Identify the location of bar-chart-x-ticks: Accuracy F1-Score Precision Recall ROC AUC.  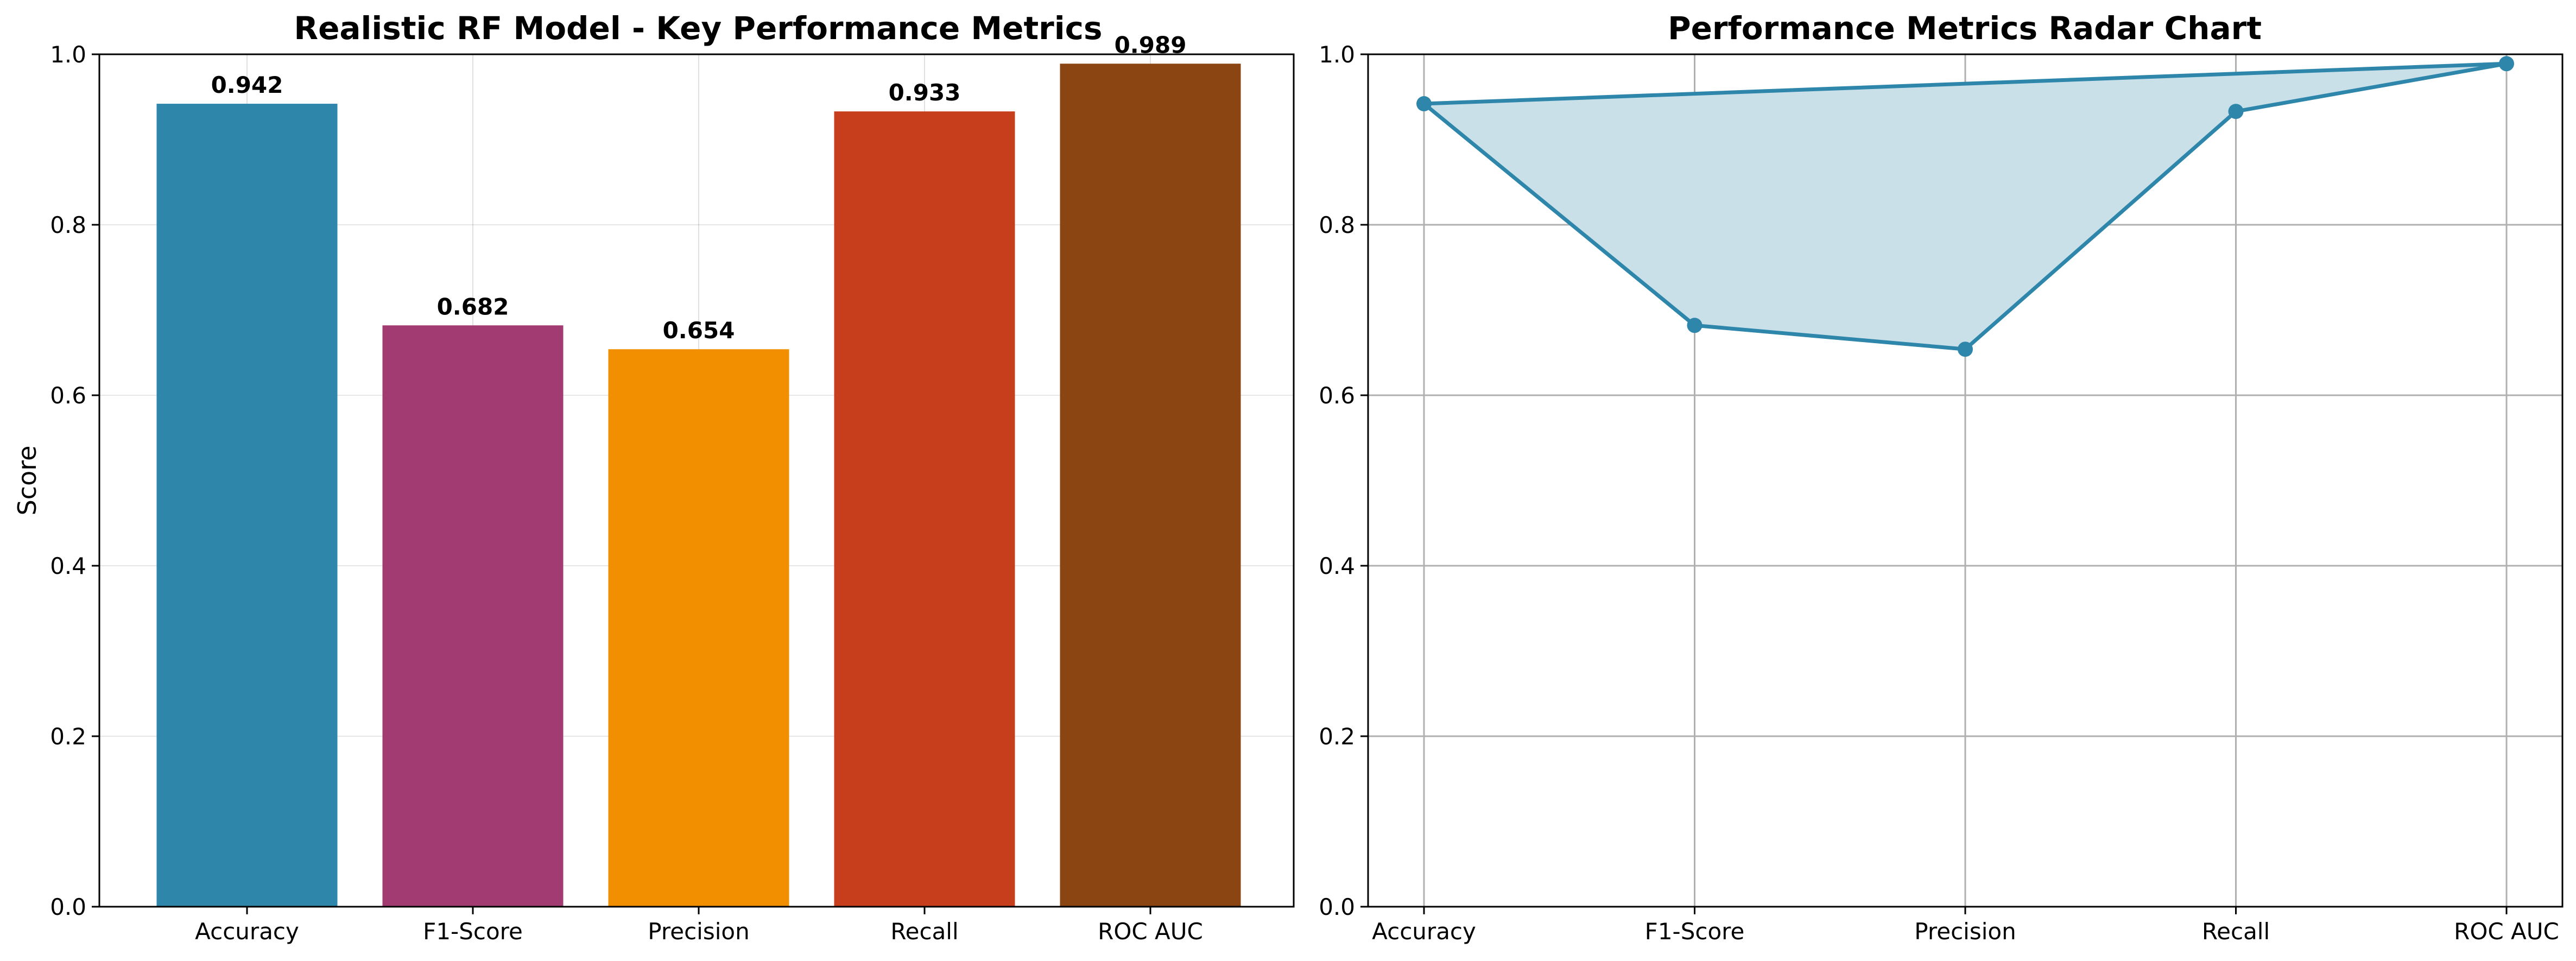
(699, 926).